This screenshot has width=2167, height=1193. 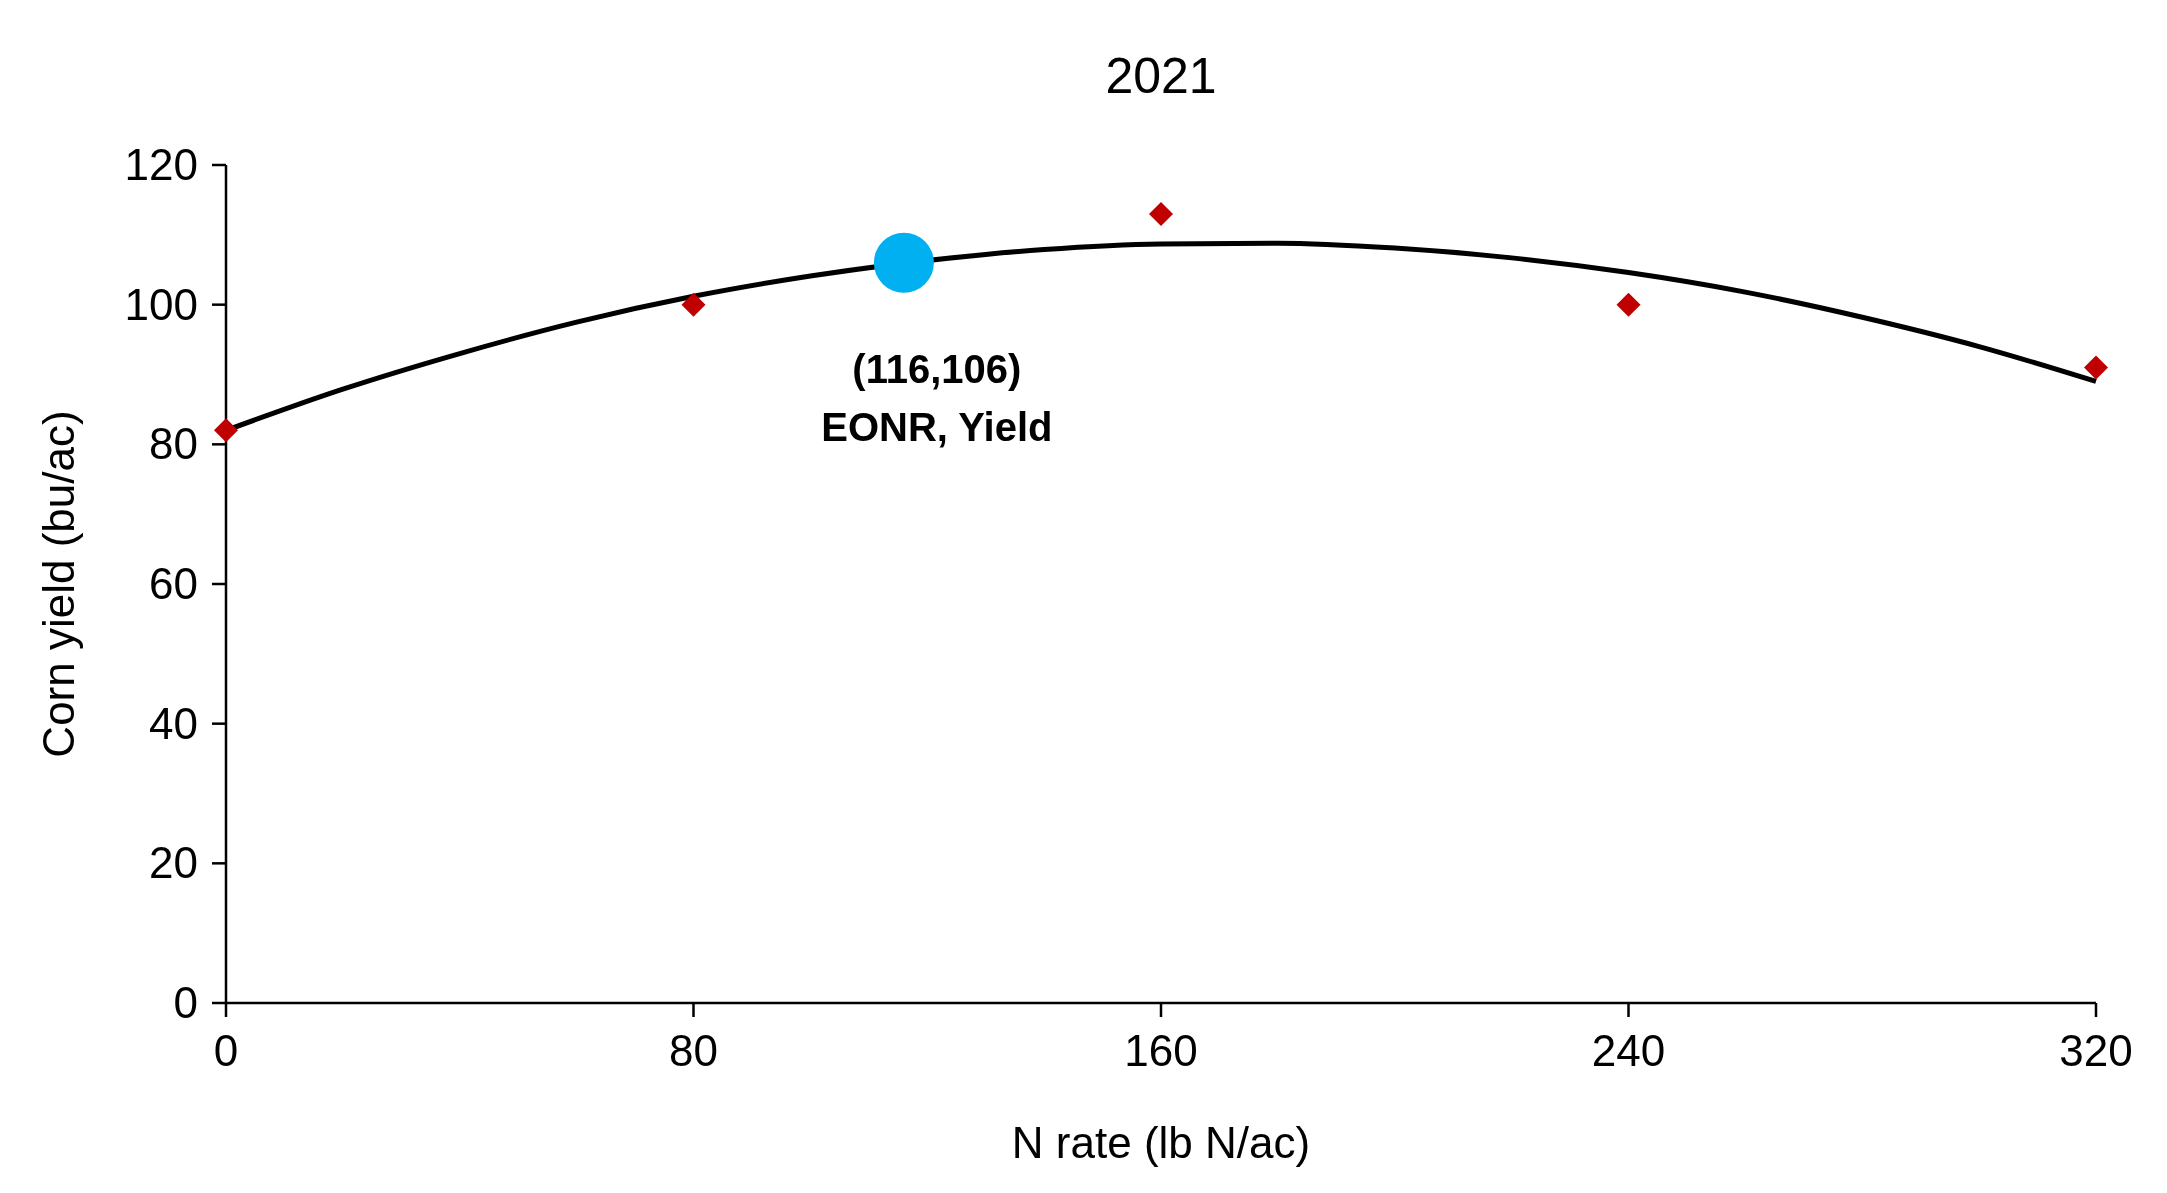 What do you see at coordinates (185, 1002) in the screenshot?
I see `y-tick-label: 0` at bounding box center [185, 1002].